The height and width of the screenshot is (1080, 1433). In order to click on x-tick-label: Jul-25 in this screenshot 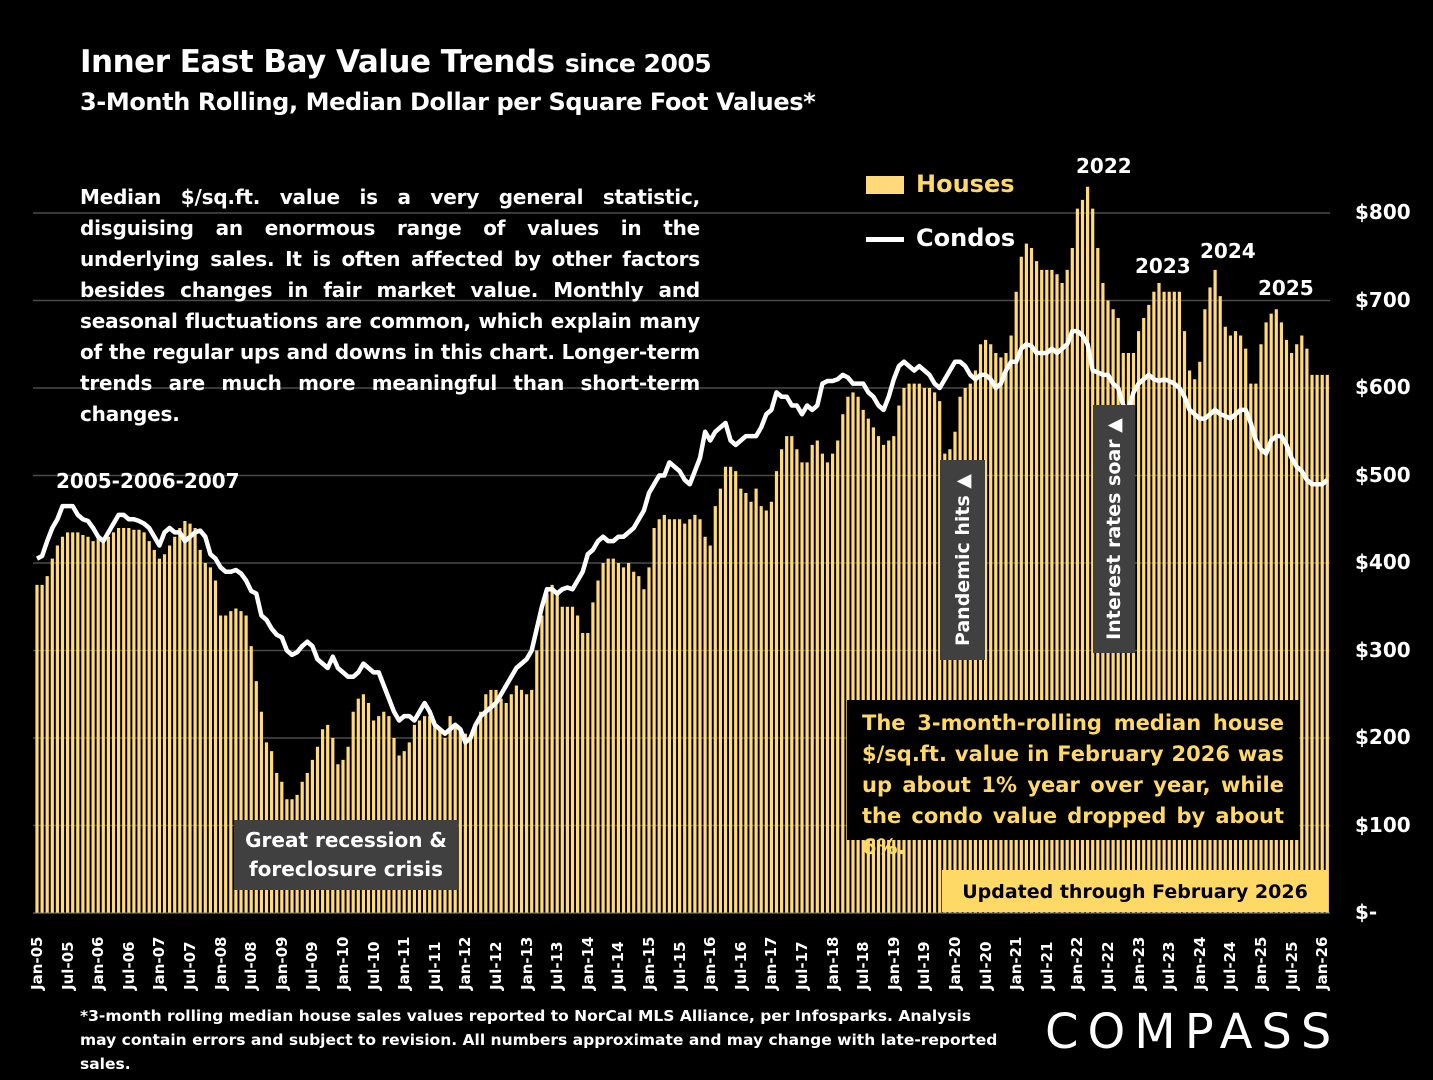, I will do `click(1291, 965)`.